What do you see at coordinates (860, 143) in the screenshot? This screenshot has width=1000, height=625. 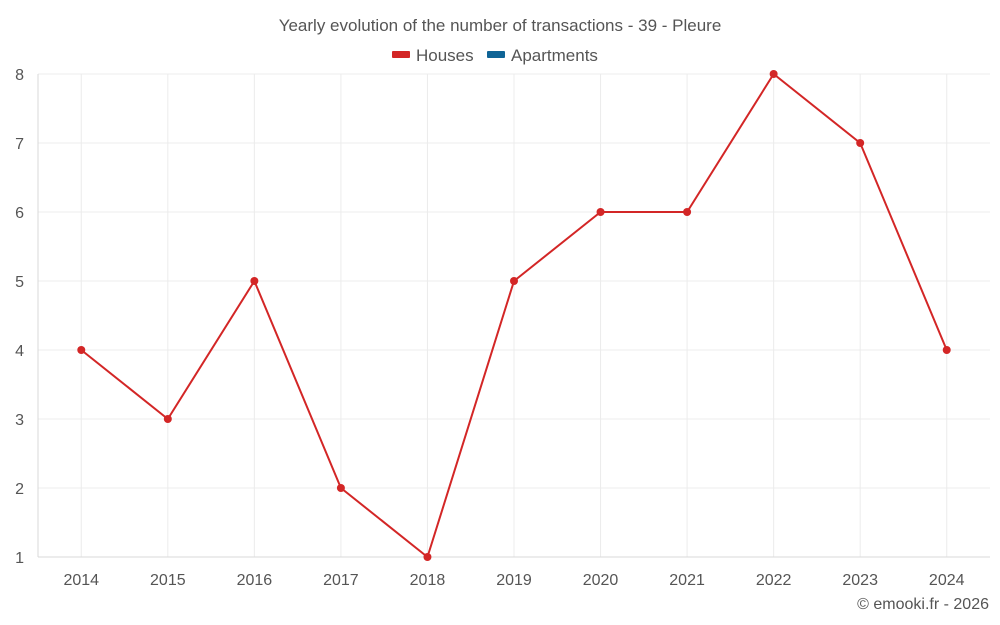 I see `data-point-houses-2023` at bounding box center [860, 143].